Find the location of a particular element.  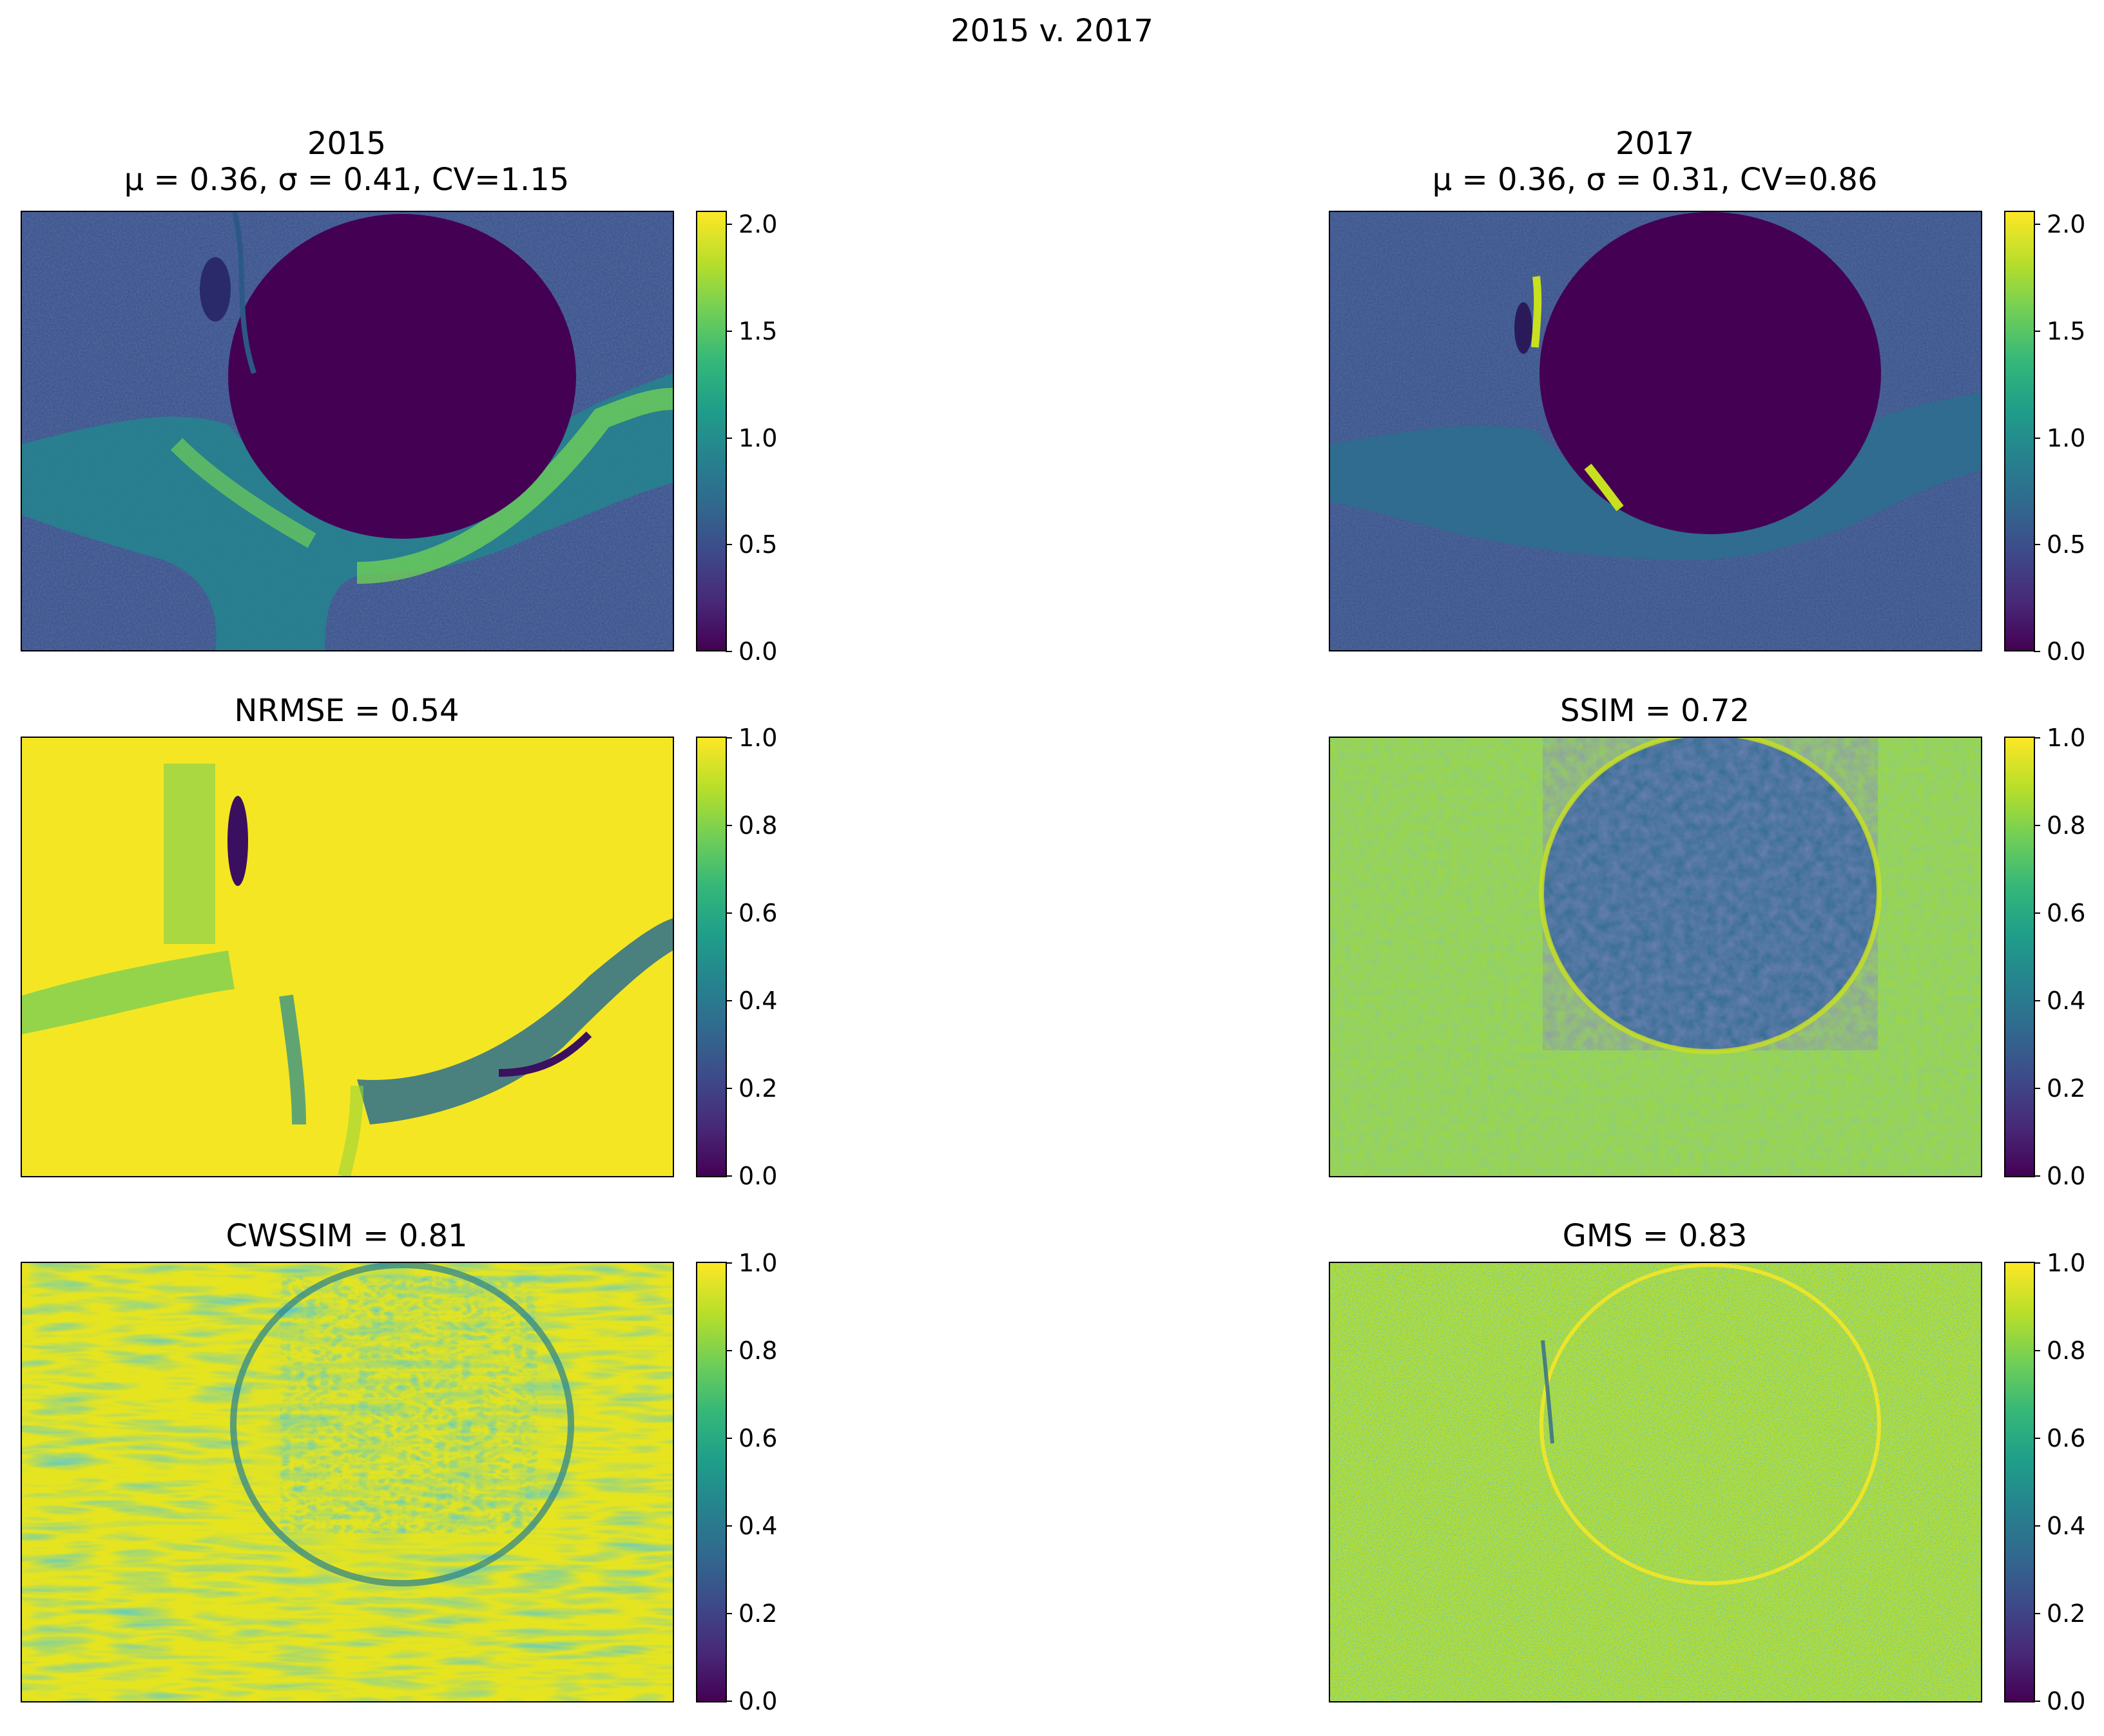

figure-title: 2015 v. 2017 is located at coordinates (1052, 31).